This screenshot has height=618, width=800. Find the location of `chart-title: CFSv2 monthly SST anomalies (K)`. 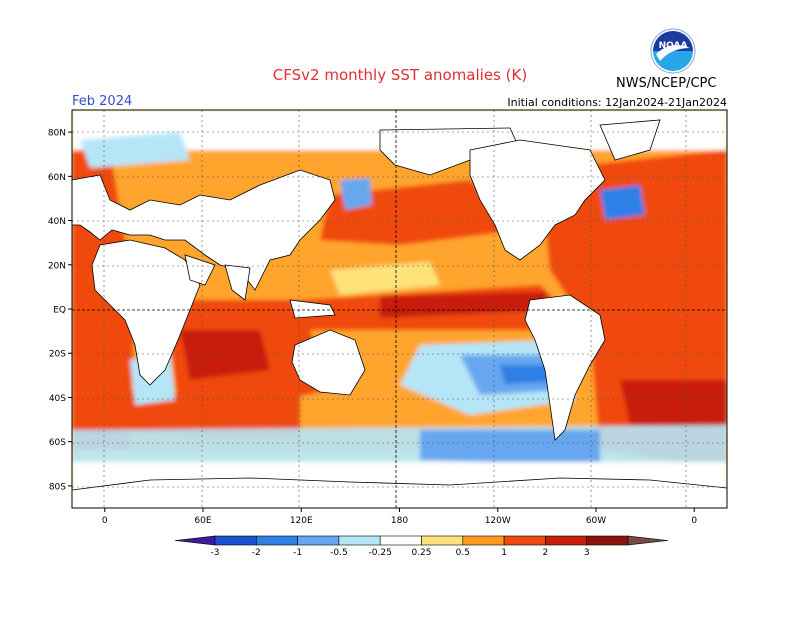

chart-title: CFSv2 monthly SST anomalies (K) is located at coordinates (400, 75).